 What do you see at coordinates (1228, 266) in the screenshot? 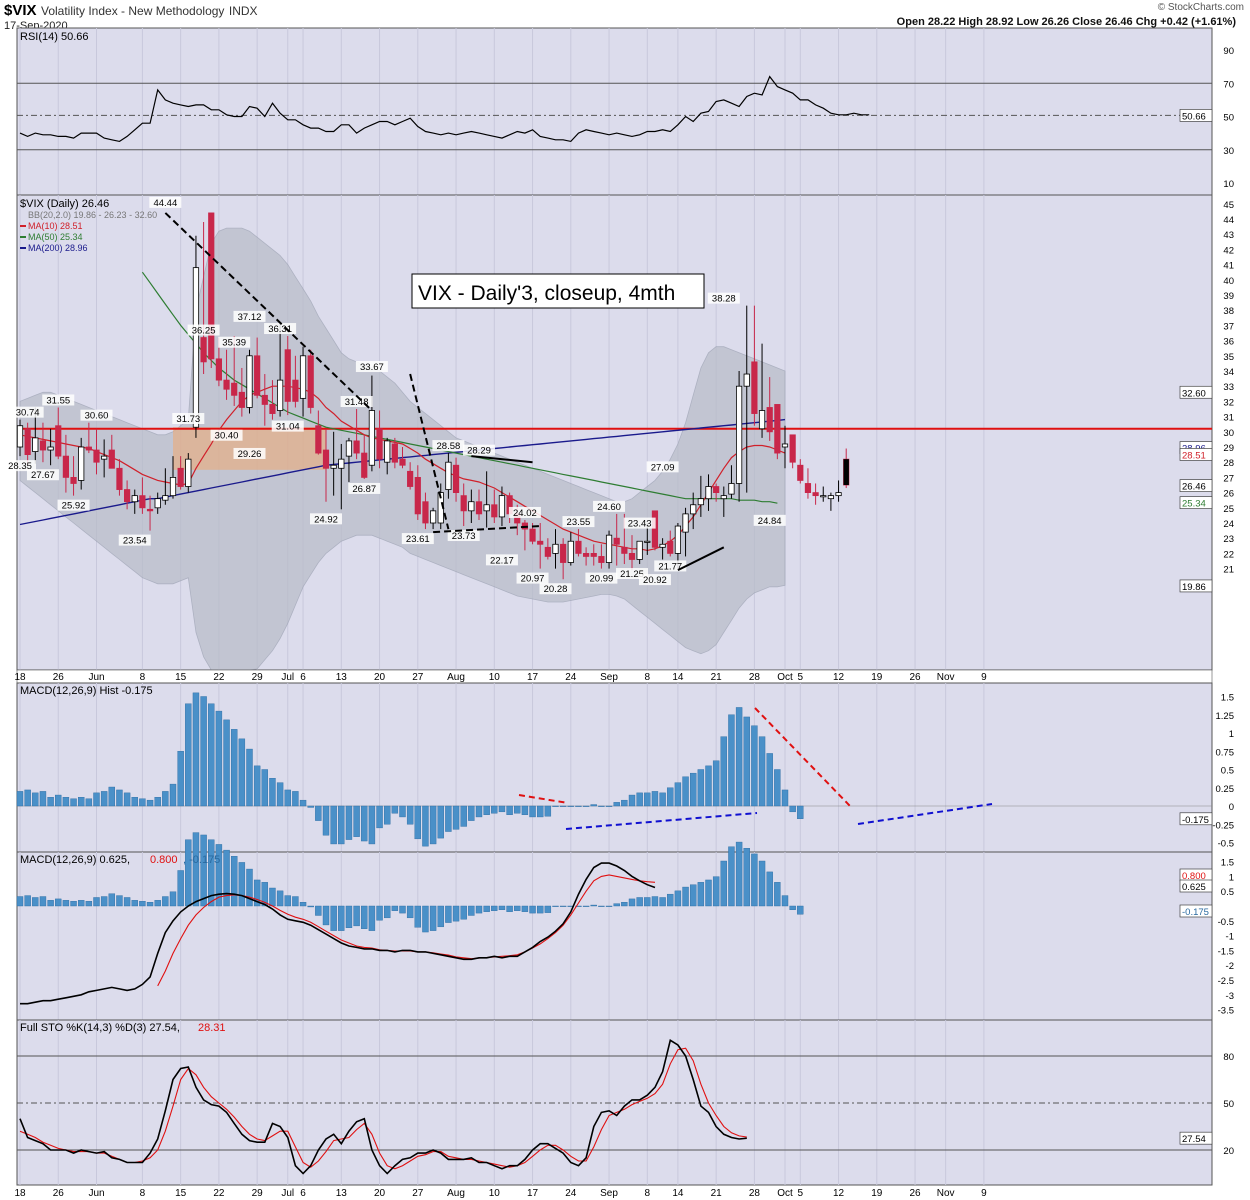
I see `price-tick: 41` at bounding box center [1228, 266].